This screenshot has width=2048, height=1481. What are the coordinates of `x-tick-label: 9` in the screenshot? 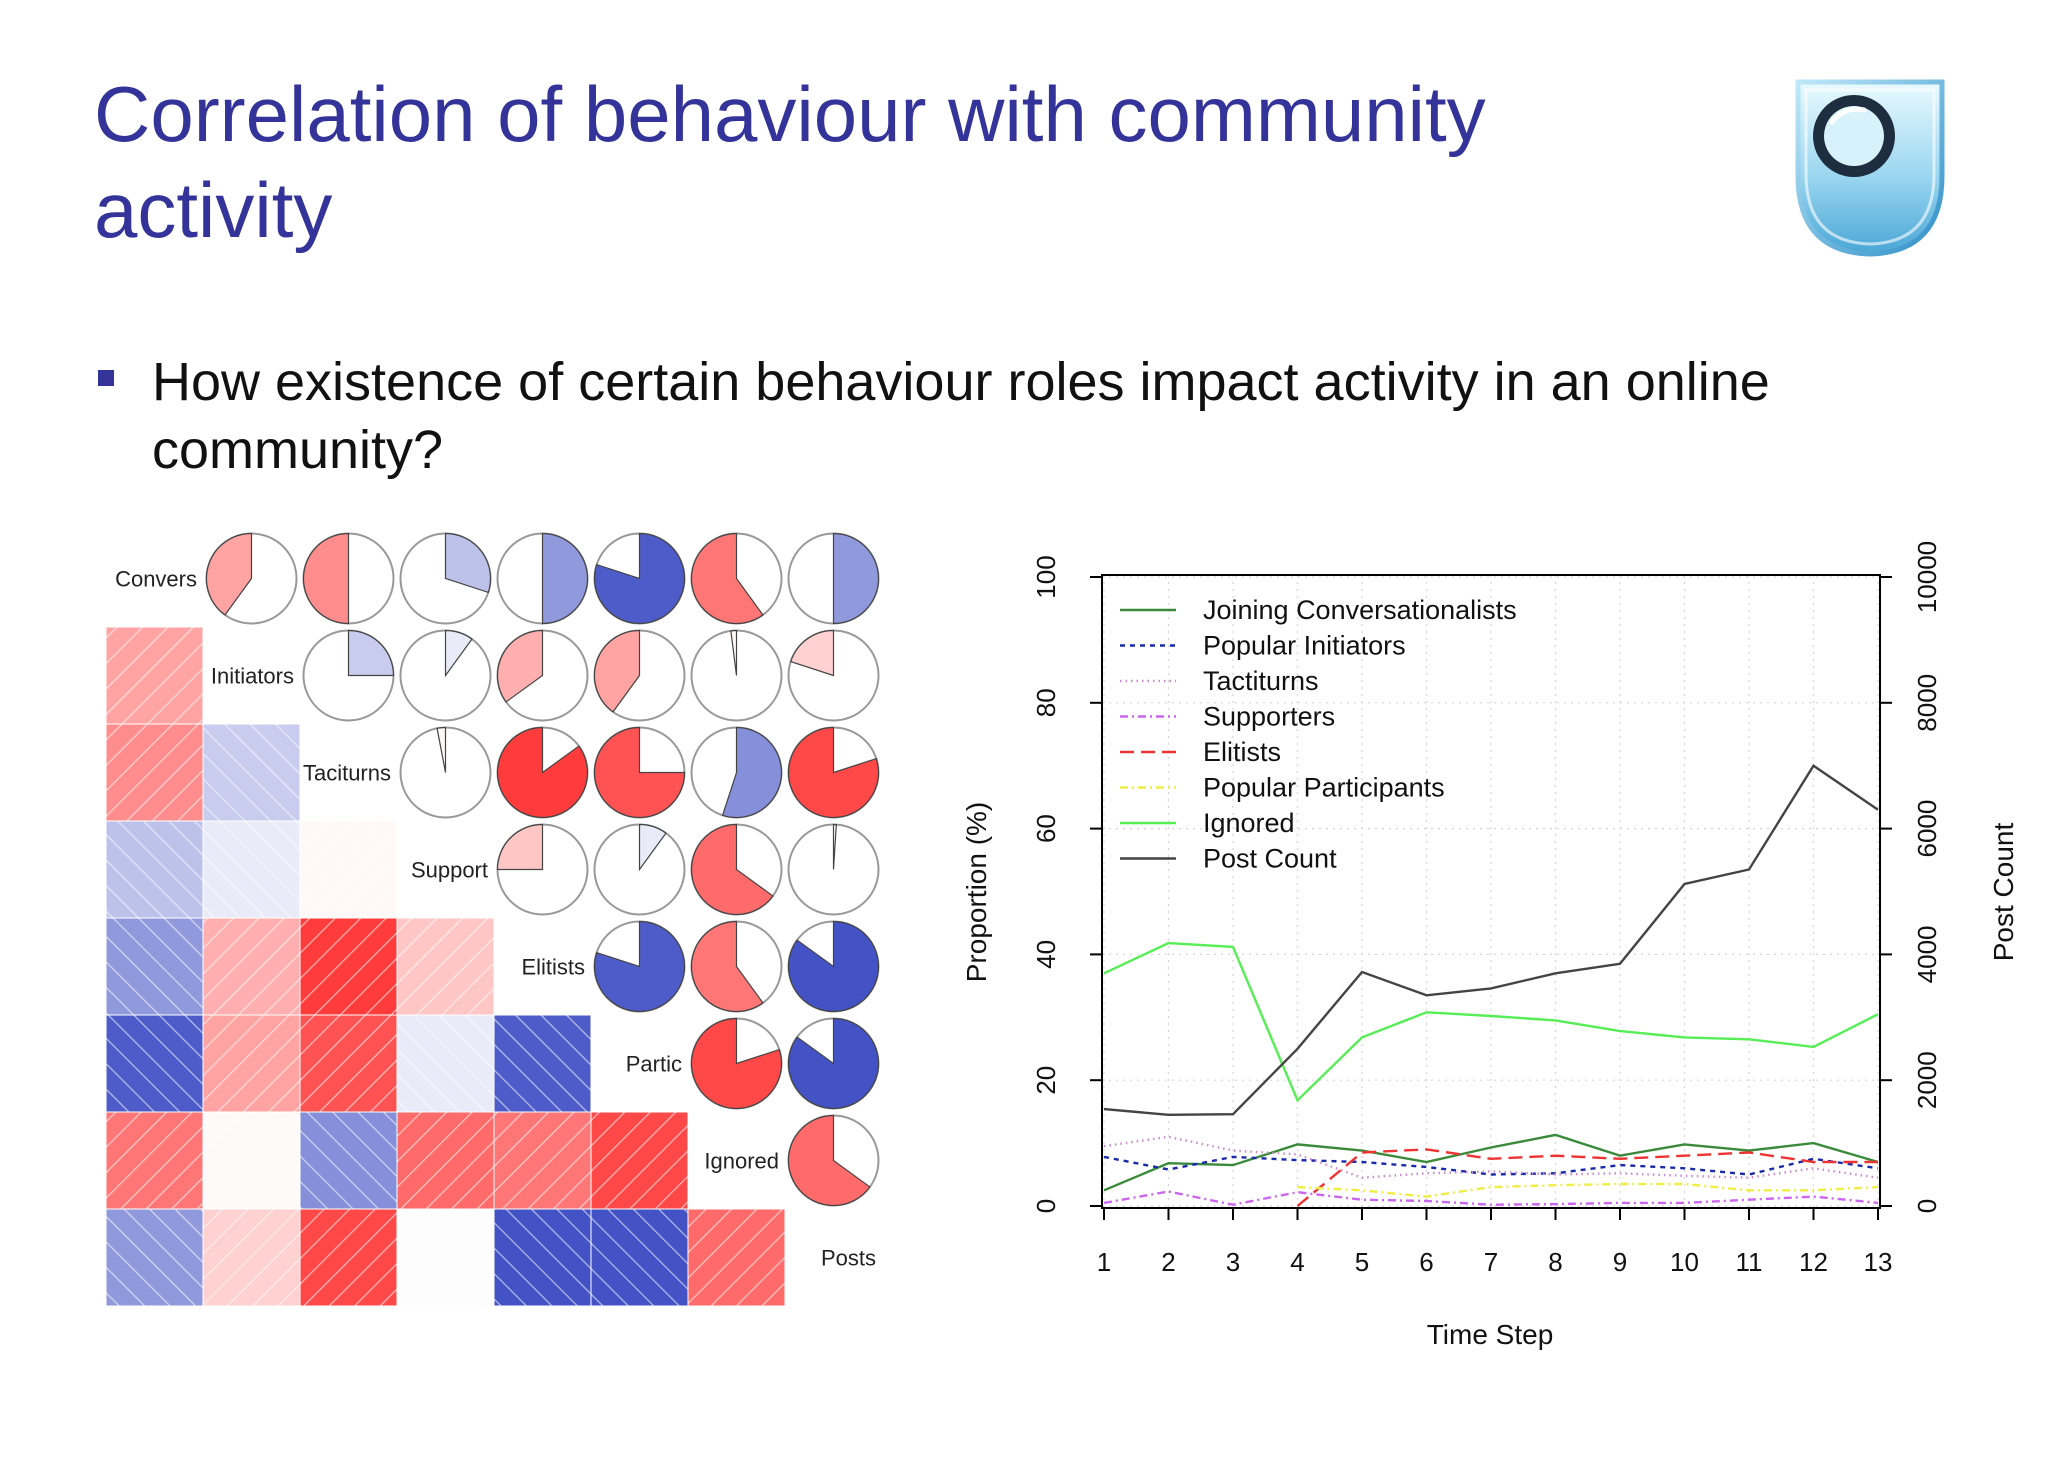 It's located at (1620, 1262).